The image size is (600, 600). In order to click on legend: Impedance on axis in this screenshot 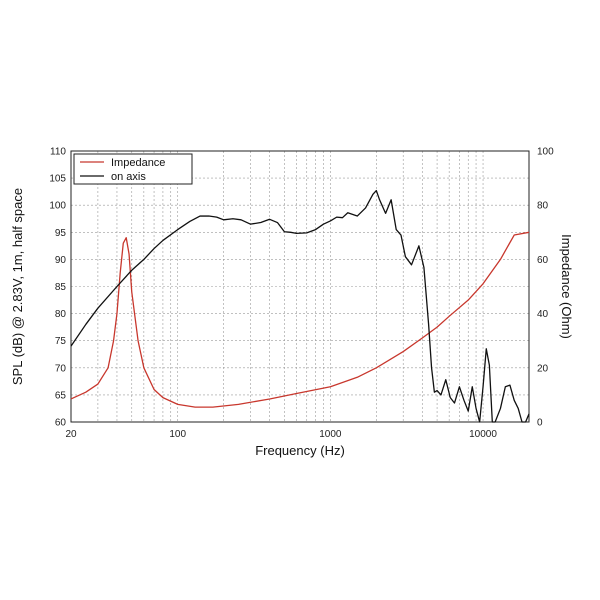, I will do `click(133, 169)`.